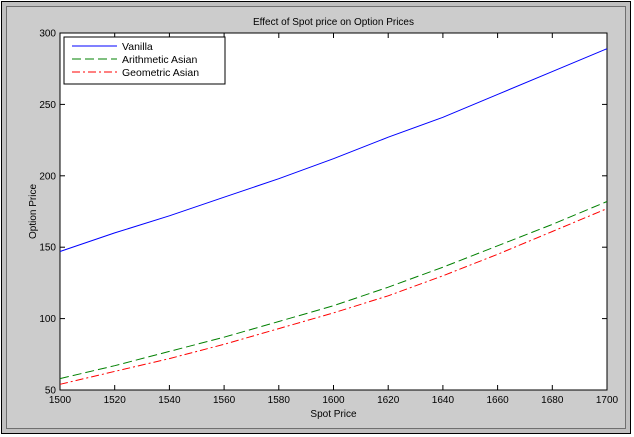 The height and width of the screenshot is (437, 634). What do you see at coordinates (497, 400) in the screenshot?
I see `x-tick-label: 1660` at bounding box center [497, 400].